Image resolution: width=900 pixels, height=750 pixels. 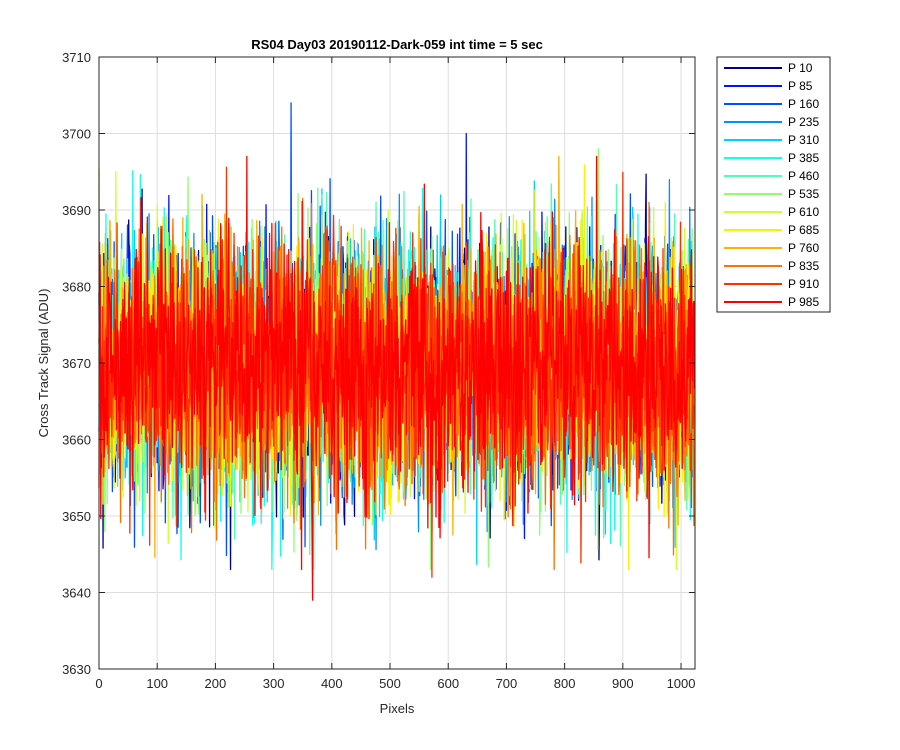 I want to click on x-axis-label: Pixels, so click(x=397, y=708).